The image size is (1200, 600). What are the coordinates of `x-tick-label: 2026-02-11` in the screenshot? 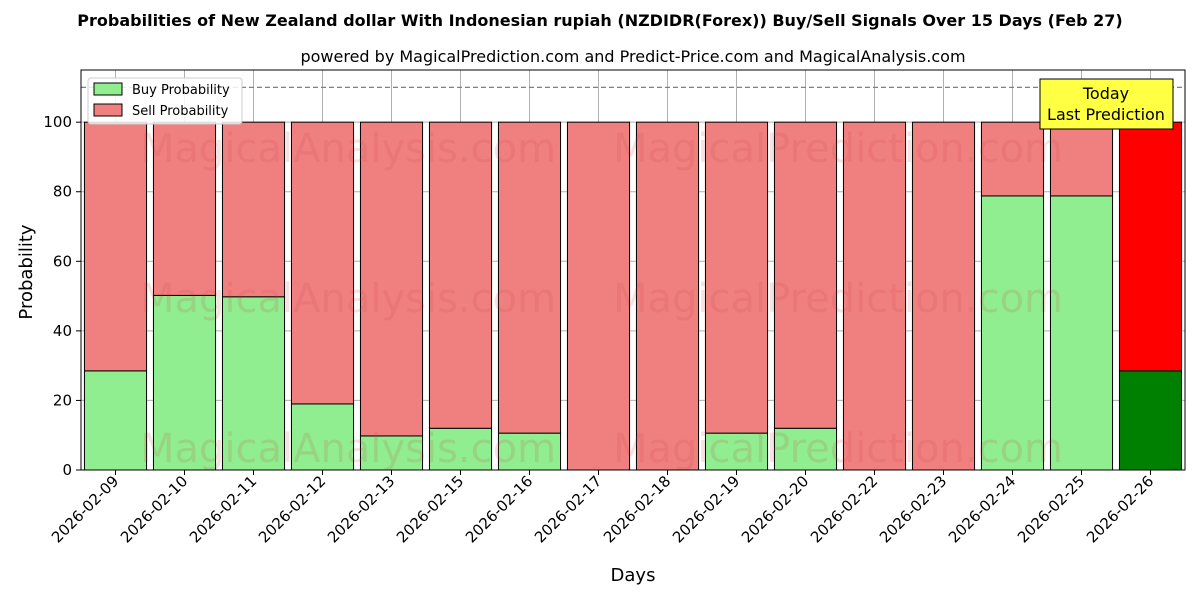 It's located at (223, 509).